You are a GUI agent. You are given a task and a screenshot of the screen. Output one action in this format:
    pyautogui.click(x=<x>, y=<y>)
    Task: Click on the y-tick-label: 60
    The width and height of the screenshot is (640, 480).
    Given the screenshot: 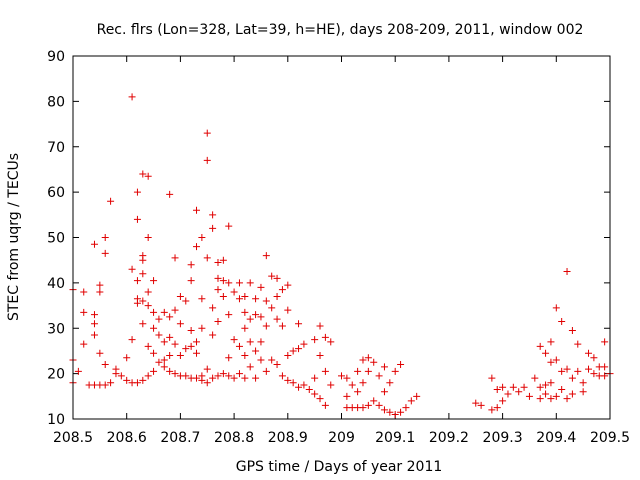 What is the action you would take?
    pyautogui.click(x=56, y=193)
    